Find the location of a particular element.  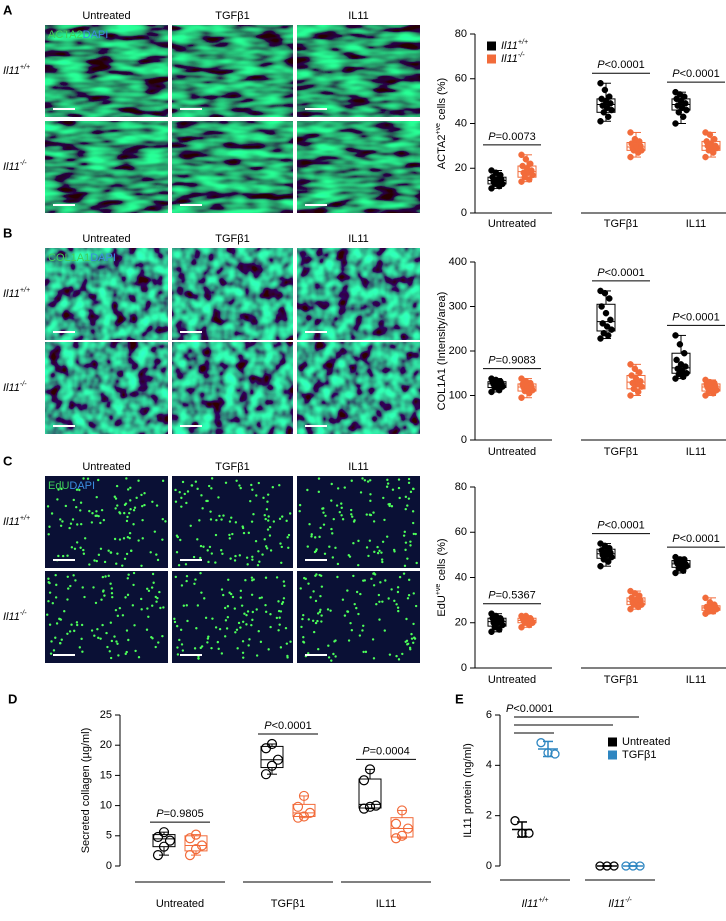

legend-sup: +/+ is located at coordinates (523, 42).